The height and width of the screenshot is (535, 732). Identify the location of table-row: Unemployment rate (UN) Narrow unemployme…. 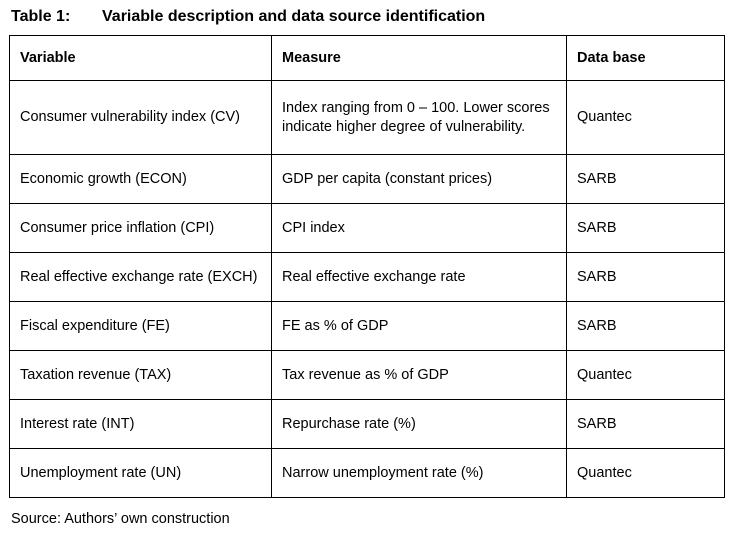
(367, 473).